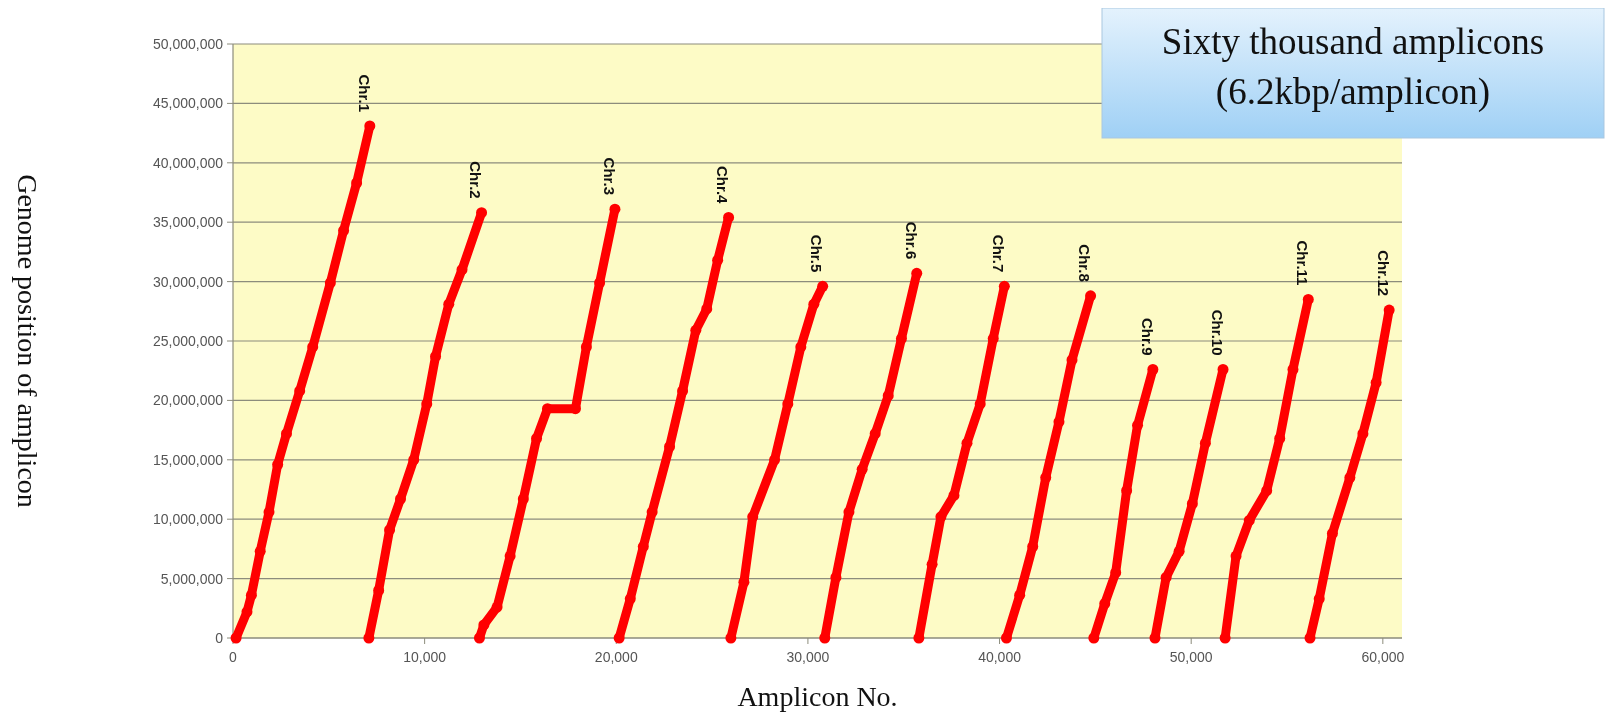 The height and width of the screenshot is (723, 1620). I want to click on y-tick-label: 40,000,000, so click(188, 162).